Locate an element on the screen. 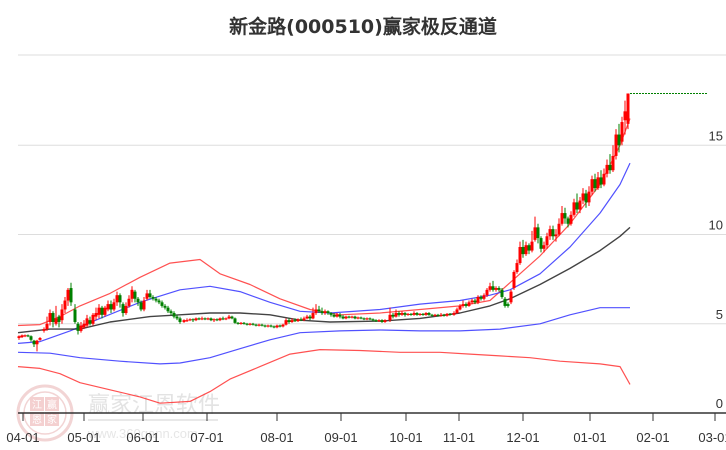  watermark-seal-char: 江 is located at coordinates (37, 405).